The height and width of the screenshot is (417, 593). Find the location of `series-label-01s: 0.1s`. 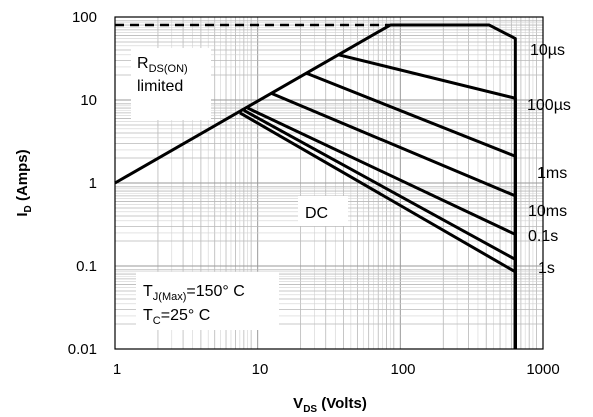

series-label-01s: 0.1s is located at coordinates (543, 236).